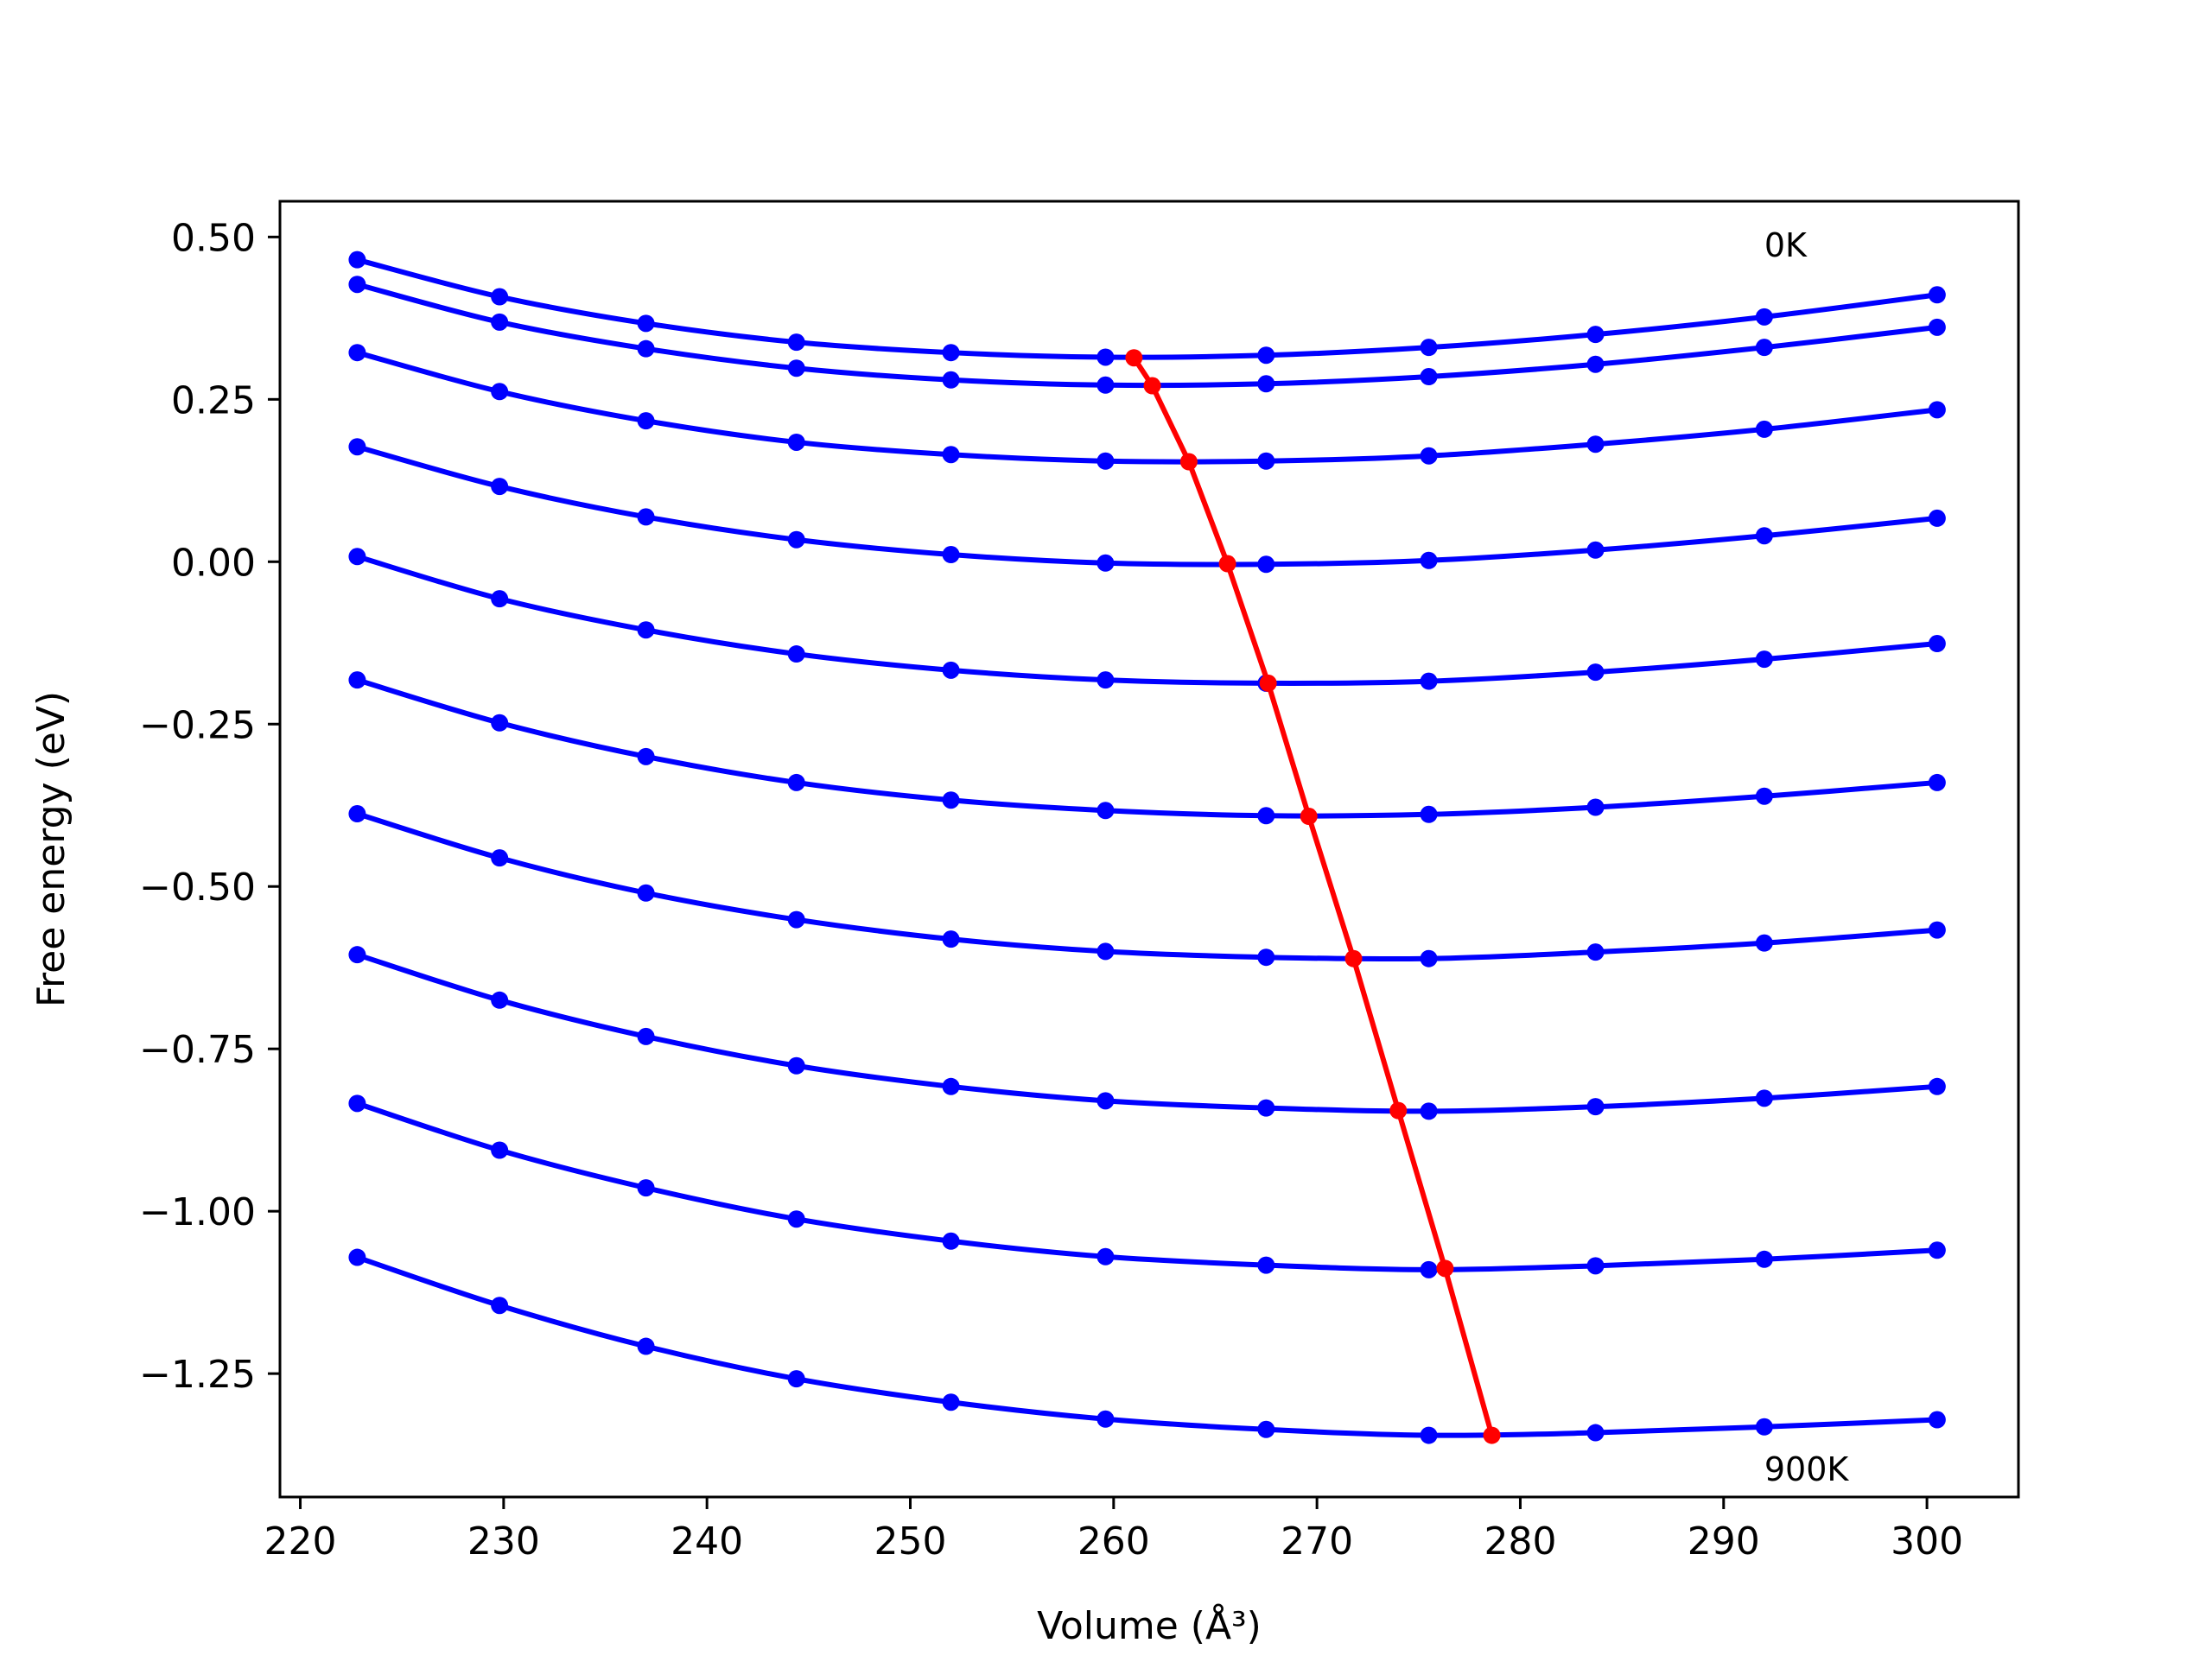 The image size is (2212, 1662). I want to click on y-tick-label: 0.25, so click(213, 400).